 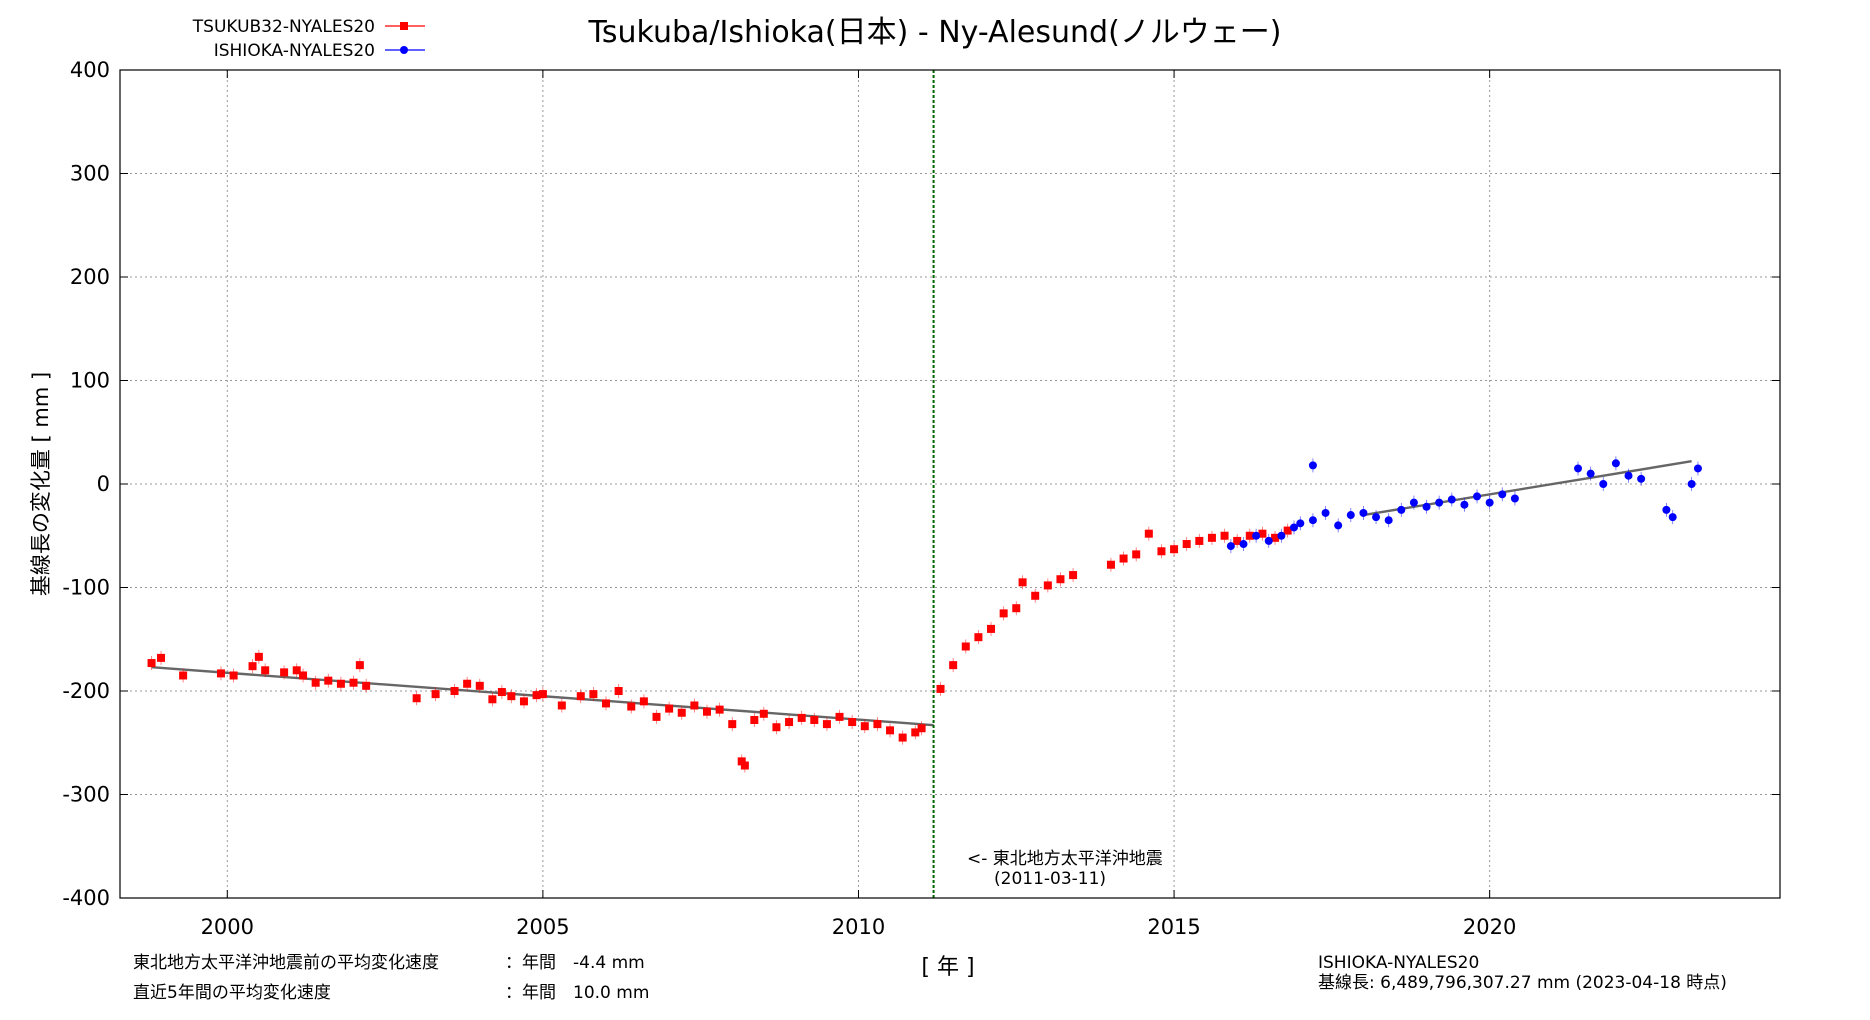 What do you see at coordinates (286, 963) in the screenshot?
I see `rate-before-label: 東北地方太平洋沖地震前の平均変化速度` at bounding box center [286, 963].